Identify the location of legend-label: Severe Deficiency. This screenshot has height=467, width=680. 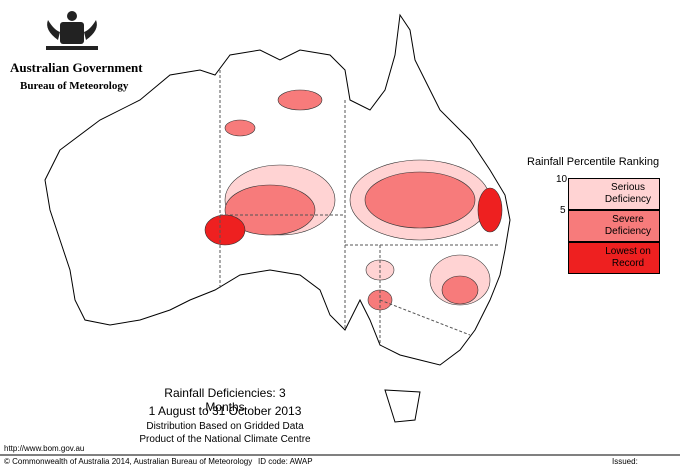
(628, 225).